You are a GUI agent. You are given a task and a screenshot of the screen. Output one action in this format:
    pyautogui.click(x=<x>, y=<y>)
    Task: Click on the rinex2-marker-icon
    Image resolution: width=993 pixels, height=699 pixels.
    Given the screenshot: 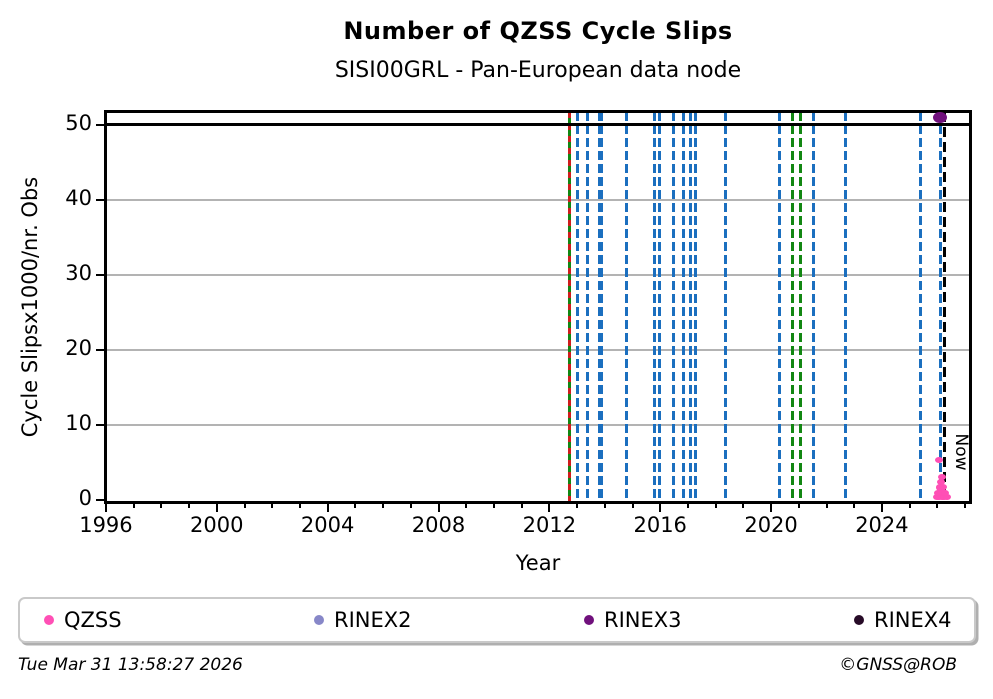 What is the action you would take?
    pyautogui.click(x=319, y=620)
    